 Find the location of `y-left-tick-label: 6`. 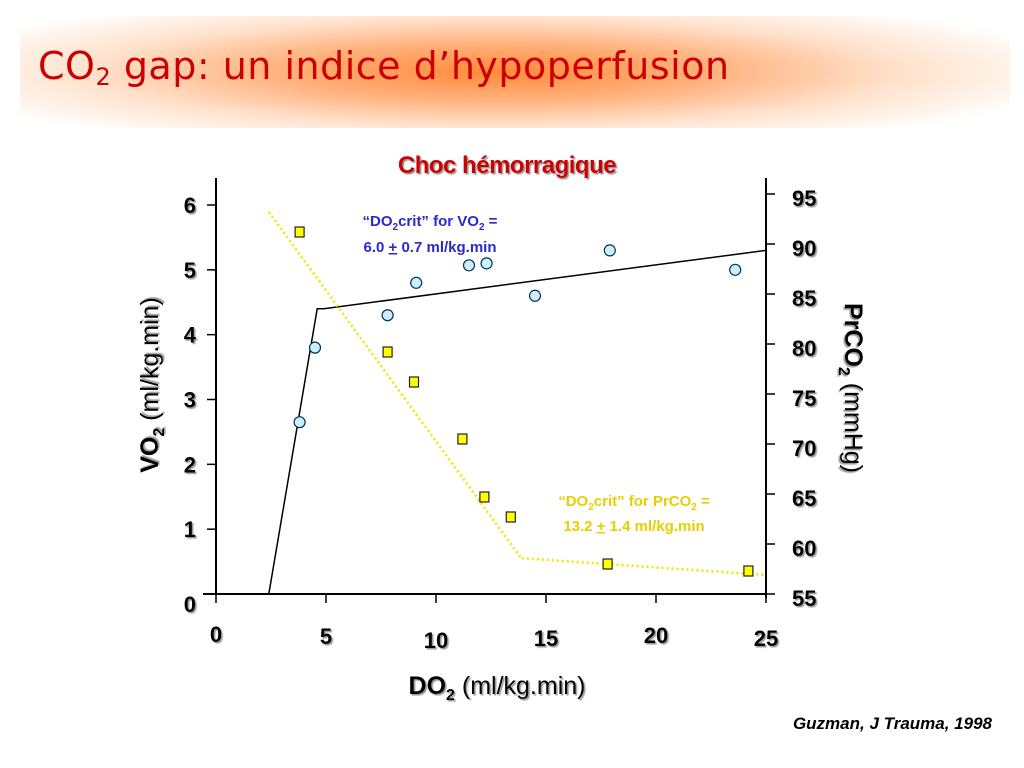

y-left-tick-label: 6 is located at coordinates (190, 205).